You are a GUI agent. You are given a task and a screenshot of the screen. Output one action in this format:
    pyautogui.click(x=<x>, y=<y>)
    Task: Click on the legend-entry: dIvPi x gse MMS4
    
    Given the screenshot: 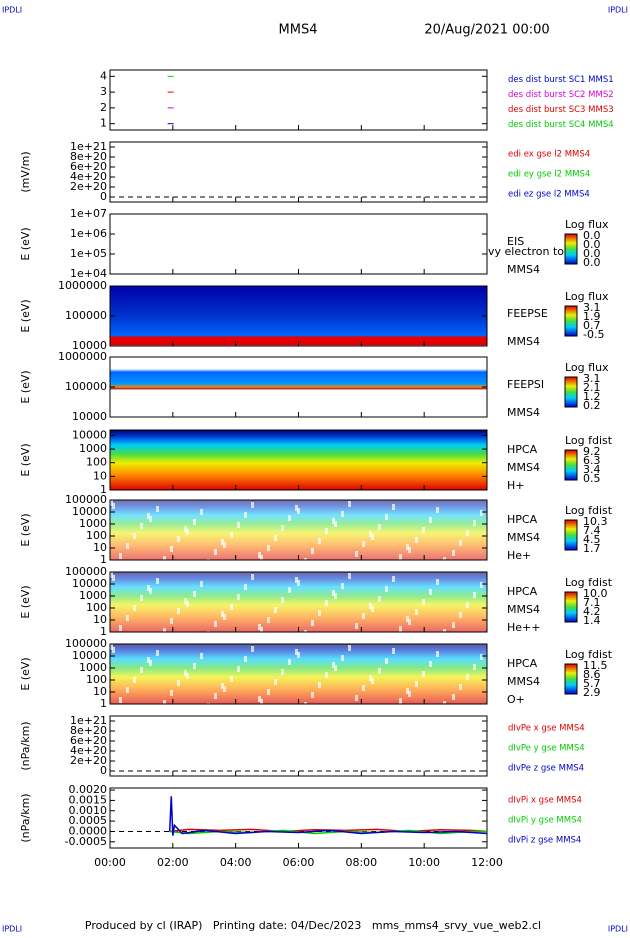 What is the action you would take?
    pyautogui.click(x=545, y=801)
    